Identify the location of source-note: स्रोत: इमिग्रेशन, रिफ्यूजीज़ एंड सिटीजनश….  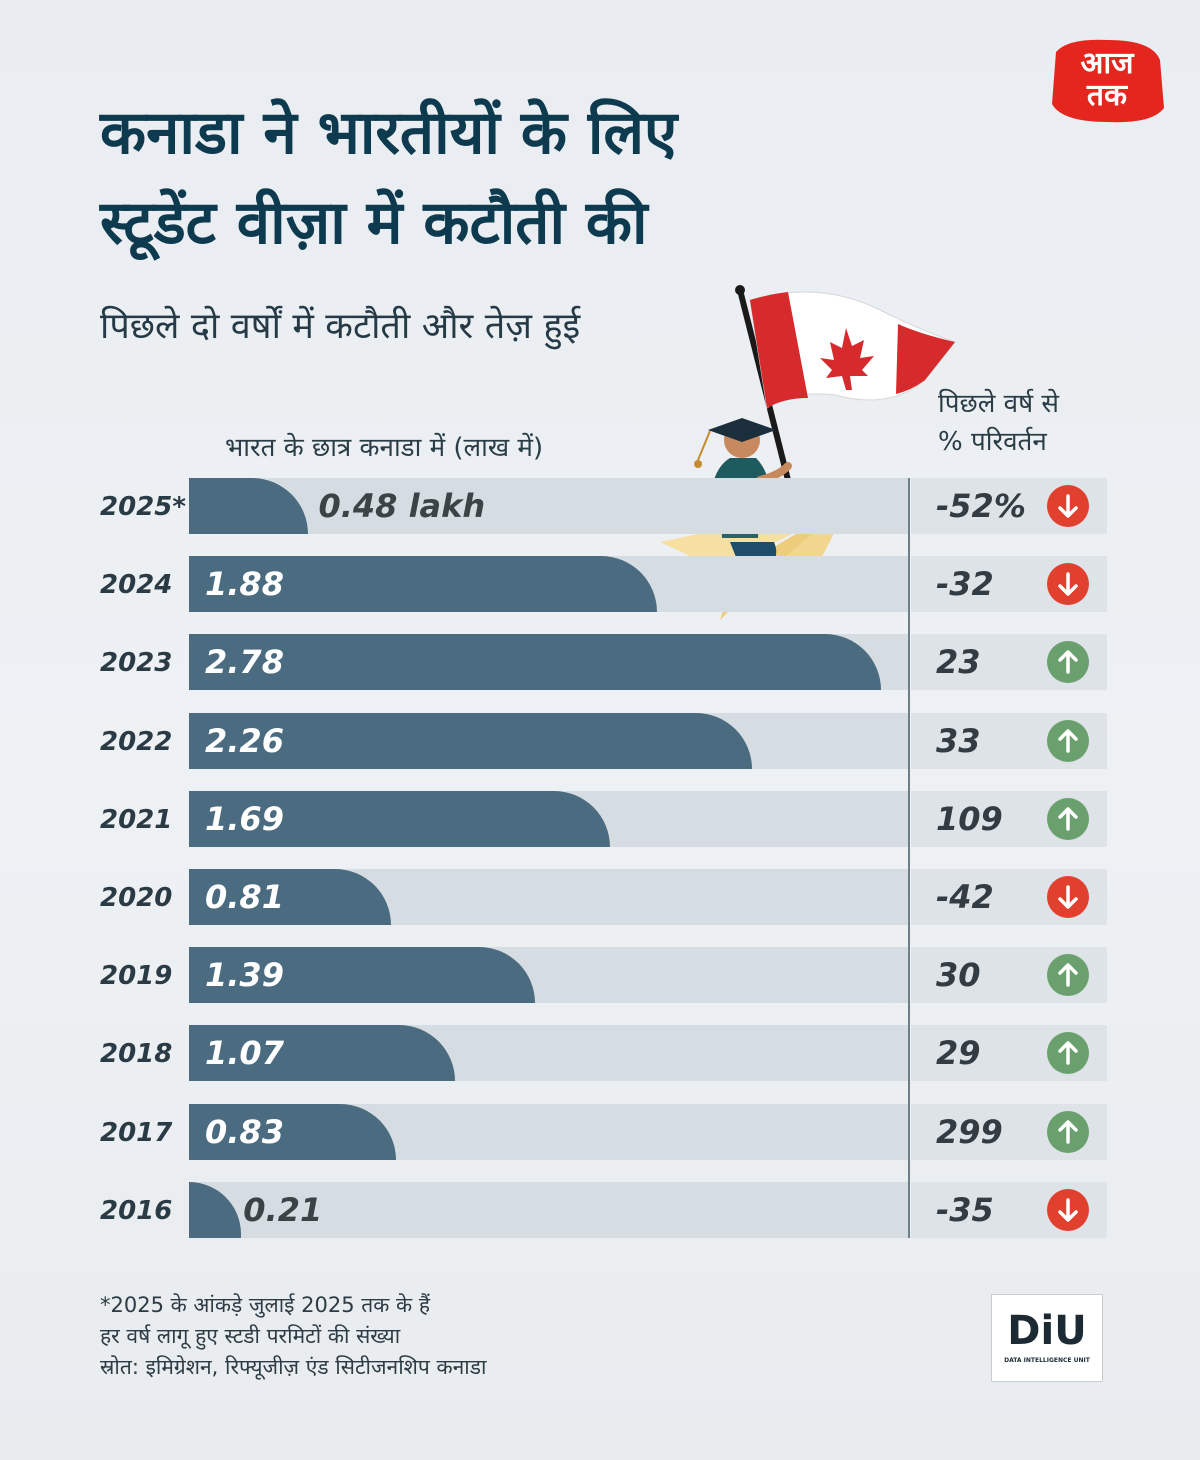
(293, 1367).